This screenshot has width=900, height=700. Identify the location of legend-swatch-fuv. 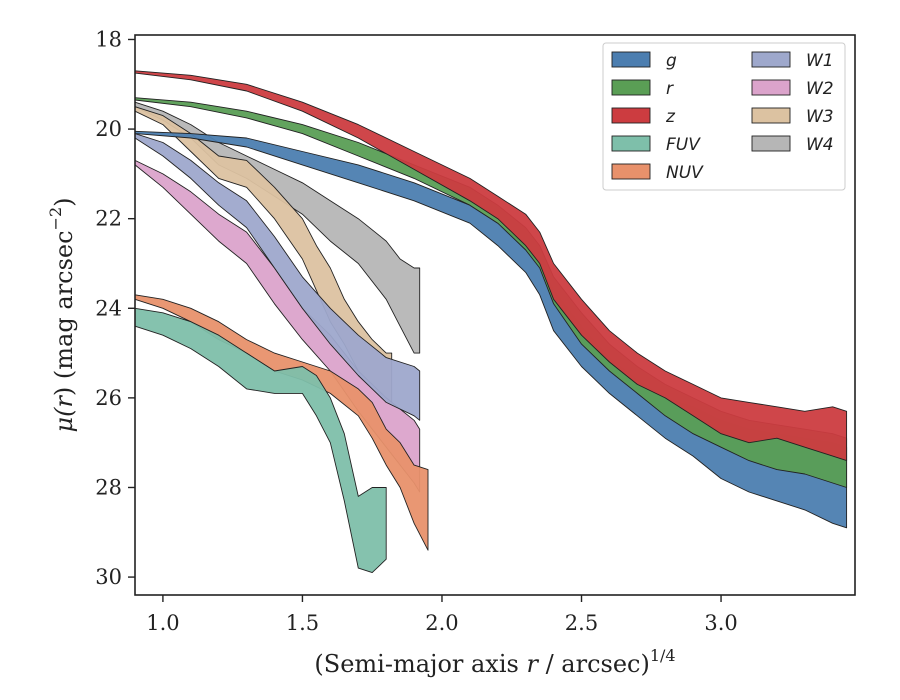
(631, 143).